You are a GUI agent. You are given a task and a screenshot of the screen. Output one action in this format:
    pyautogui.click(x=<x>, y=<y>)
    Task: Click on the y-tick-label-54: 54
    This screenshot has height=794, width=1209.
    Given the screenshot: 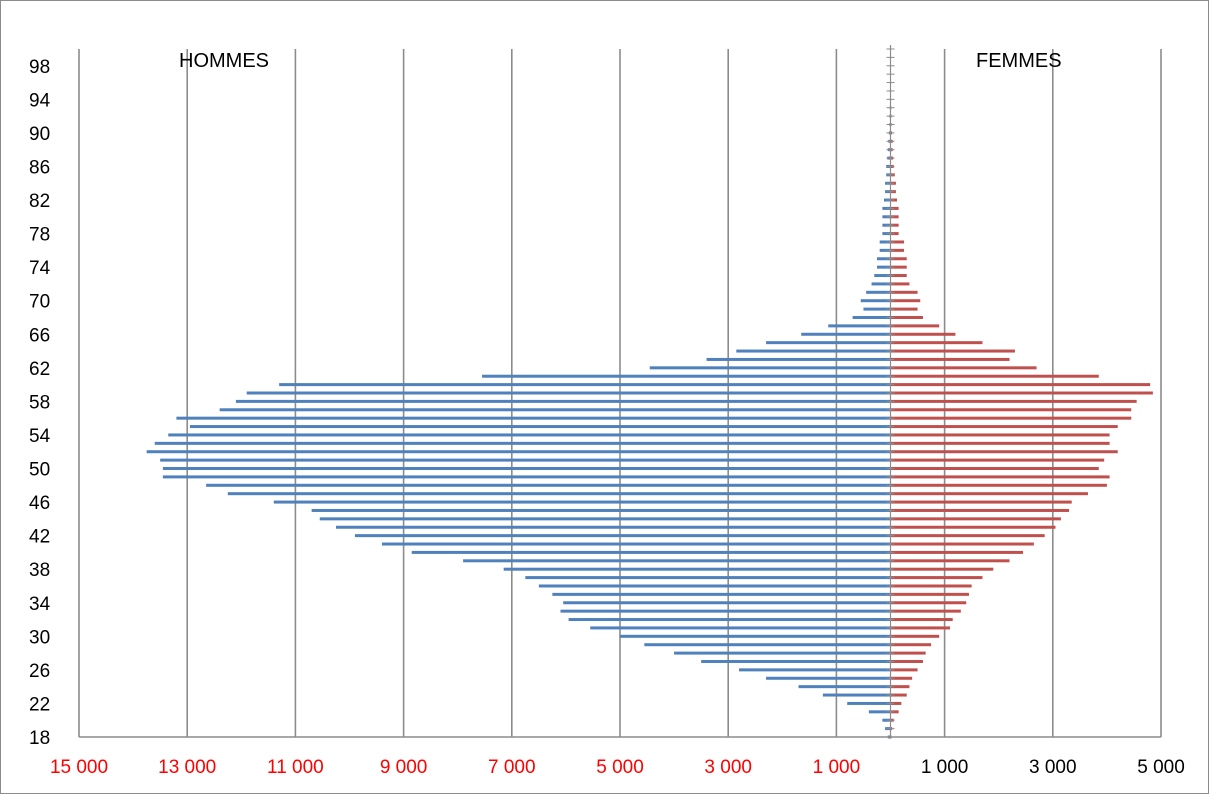 What is the action you would take?
    pyautogui.click(x=40, y=436)
    